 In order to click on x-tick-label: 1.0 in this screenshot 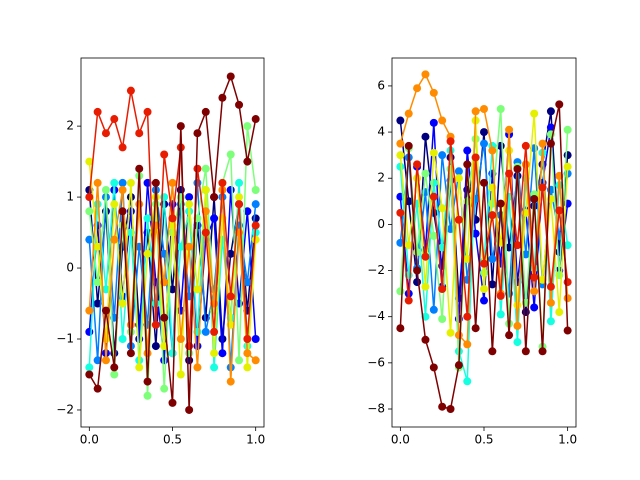, I will do `click(567, 440)`.